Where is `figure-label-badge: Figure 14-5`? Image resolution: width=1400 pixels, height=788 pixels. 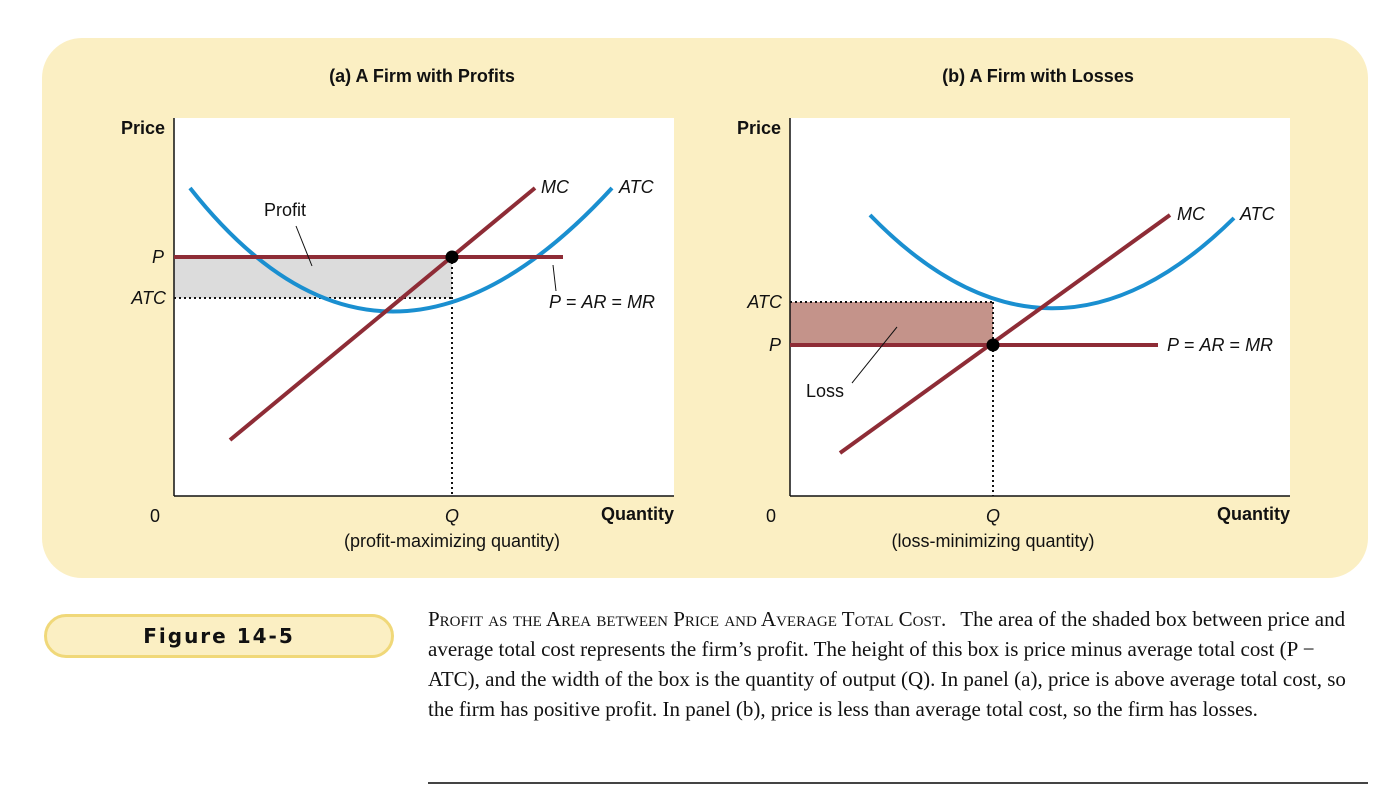
figure-label-badge: Figure 14-5 is located at coordinates (219, 636).